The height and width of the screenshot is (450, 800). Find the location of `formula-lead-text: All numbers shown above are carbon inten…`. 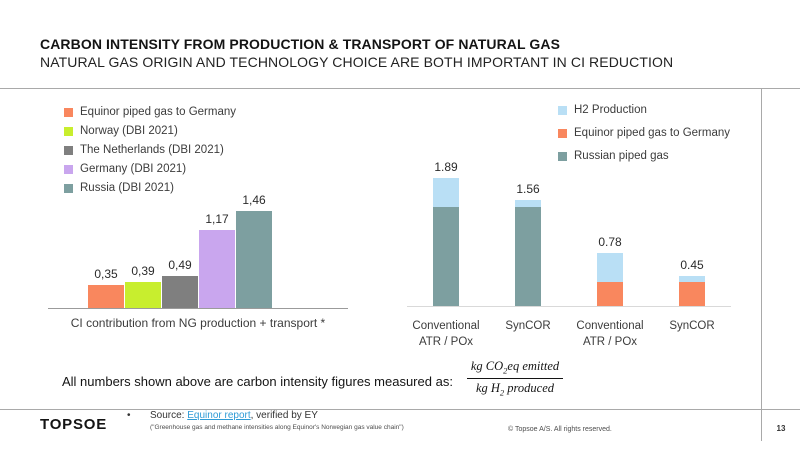

formula-lead-text: All numbers shown above are carbon inten… is located at coordinates (257, 381).